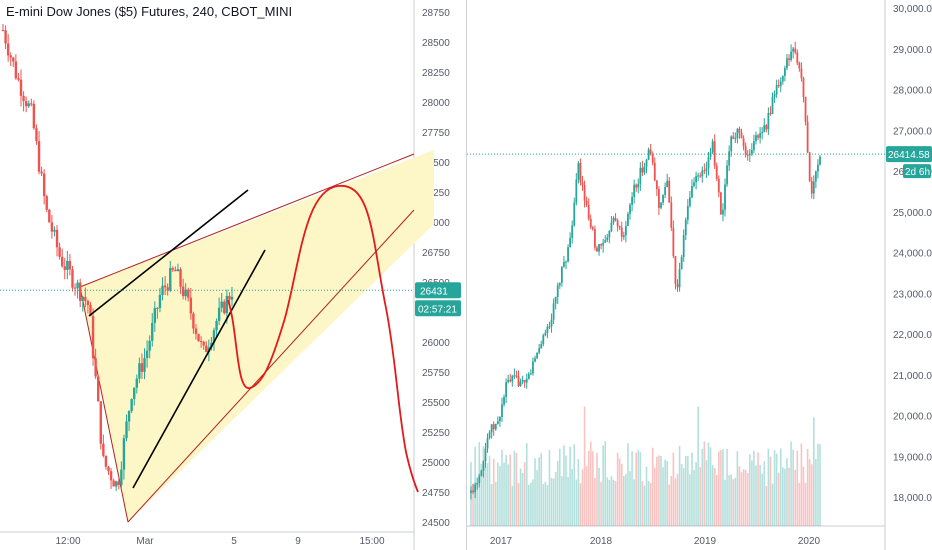 The width and height of the screenshot is (932, 550). What do you see at coordinates (434, 291) in the screenshot?
I see `price-tag-label: 26431` at bounding box center [434, 291].